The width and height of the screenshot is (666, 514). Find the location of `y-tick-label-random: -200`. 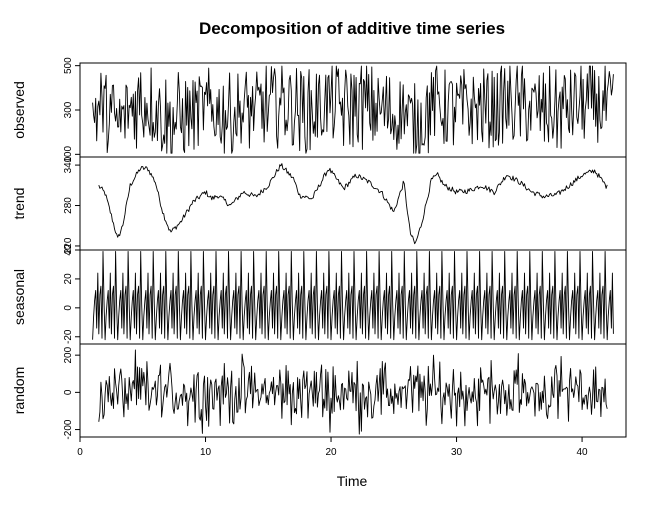

y-tick-label-random: -200 is located at coordinates (68, 429).